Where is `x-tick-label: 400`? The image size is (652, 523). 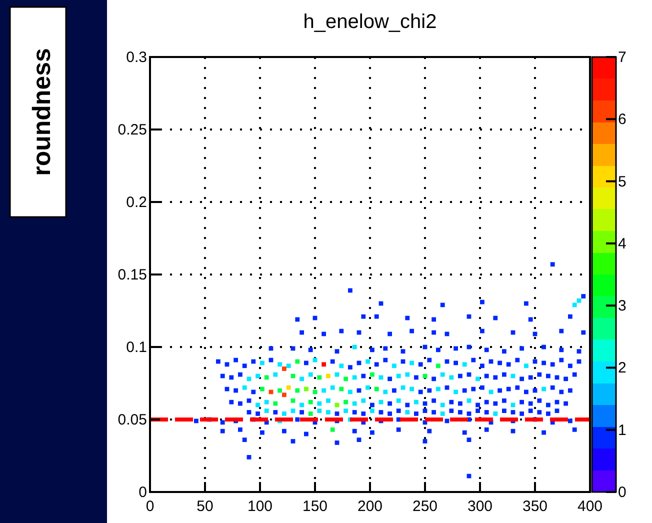
x-tick-label: 400 is located at coordinates (590, 506).